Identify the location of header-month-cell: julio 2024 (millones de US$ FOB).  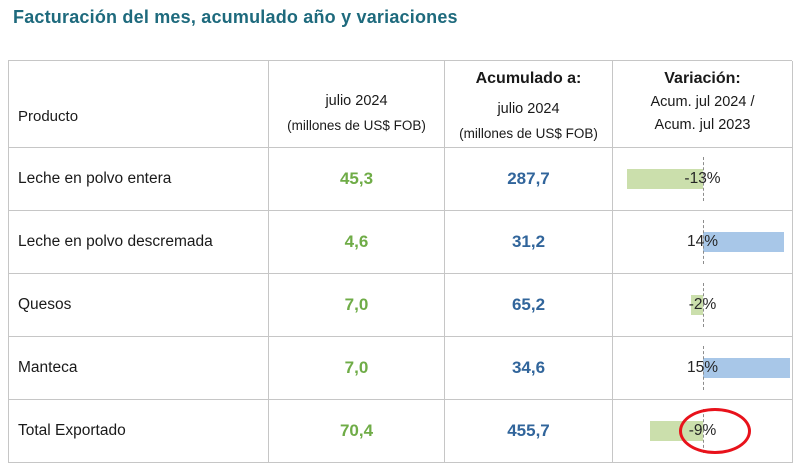
(357, 104).